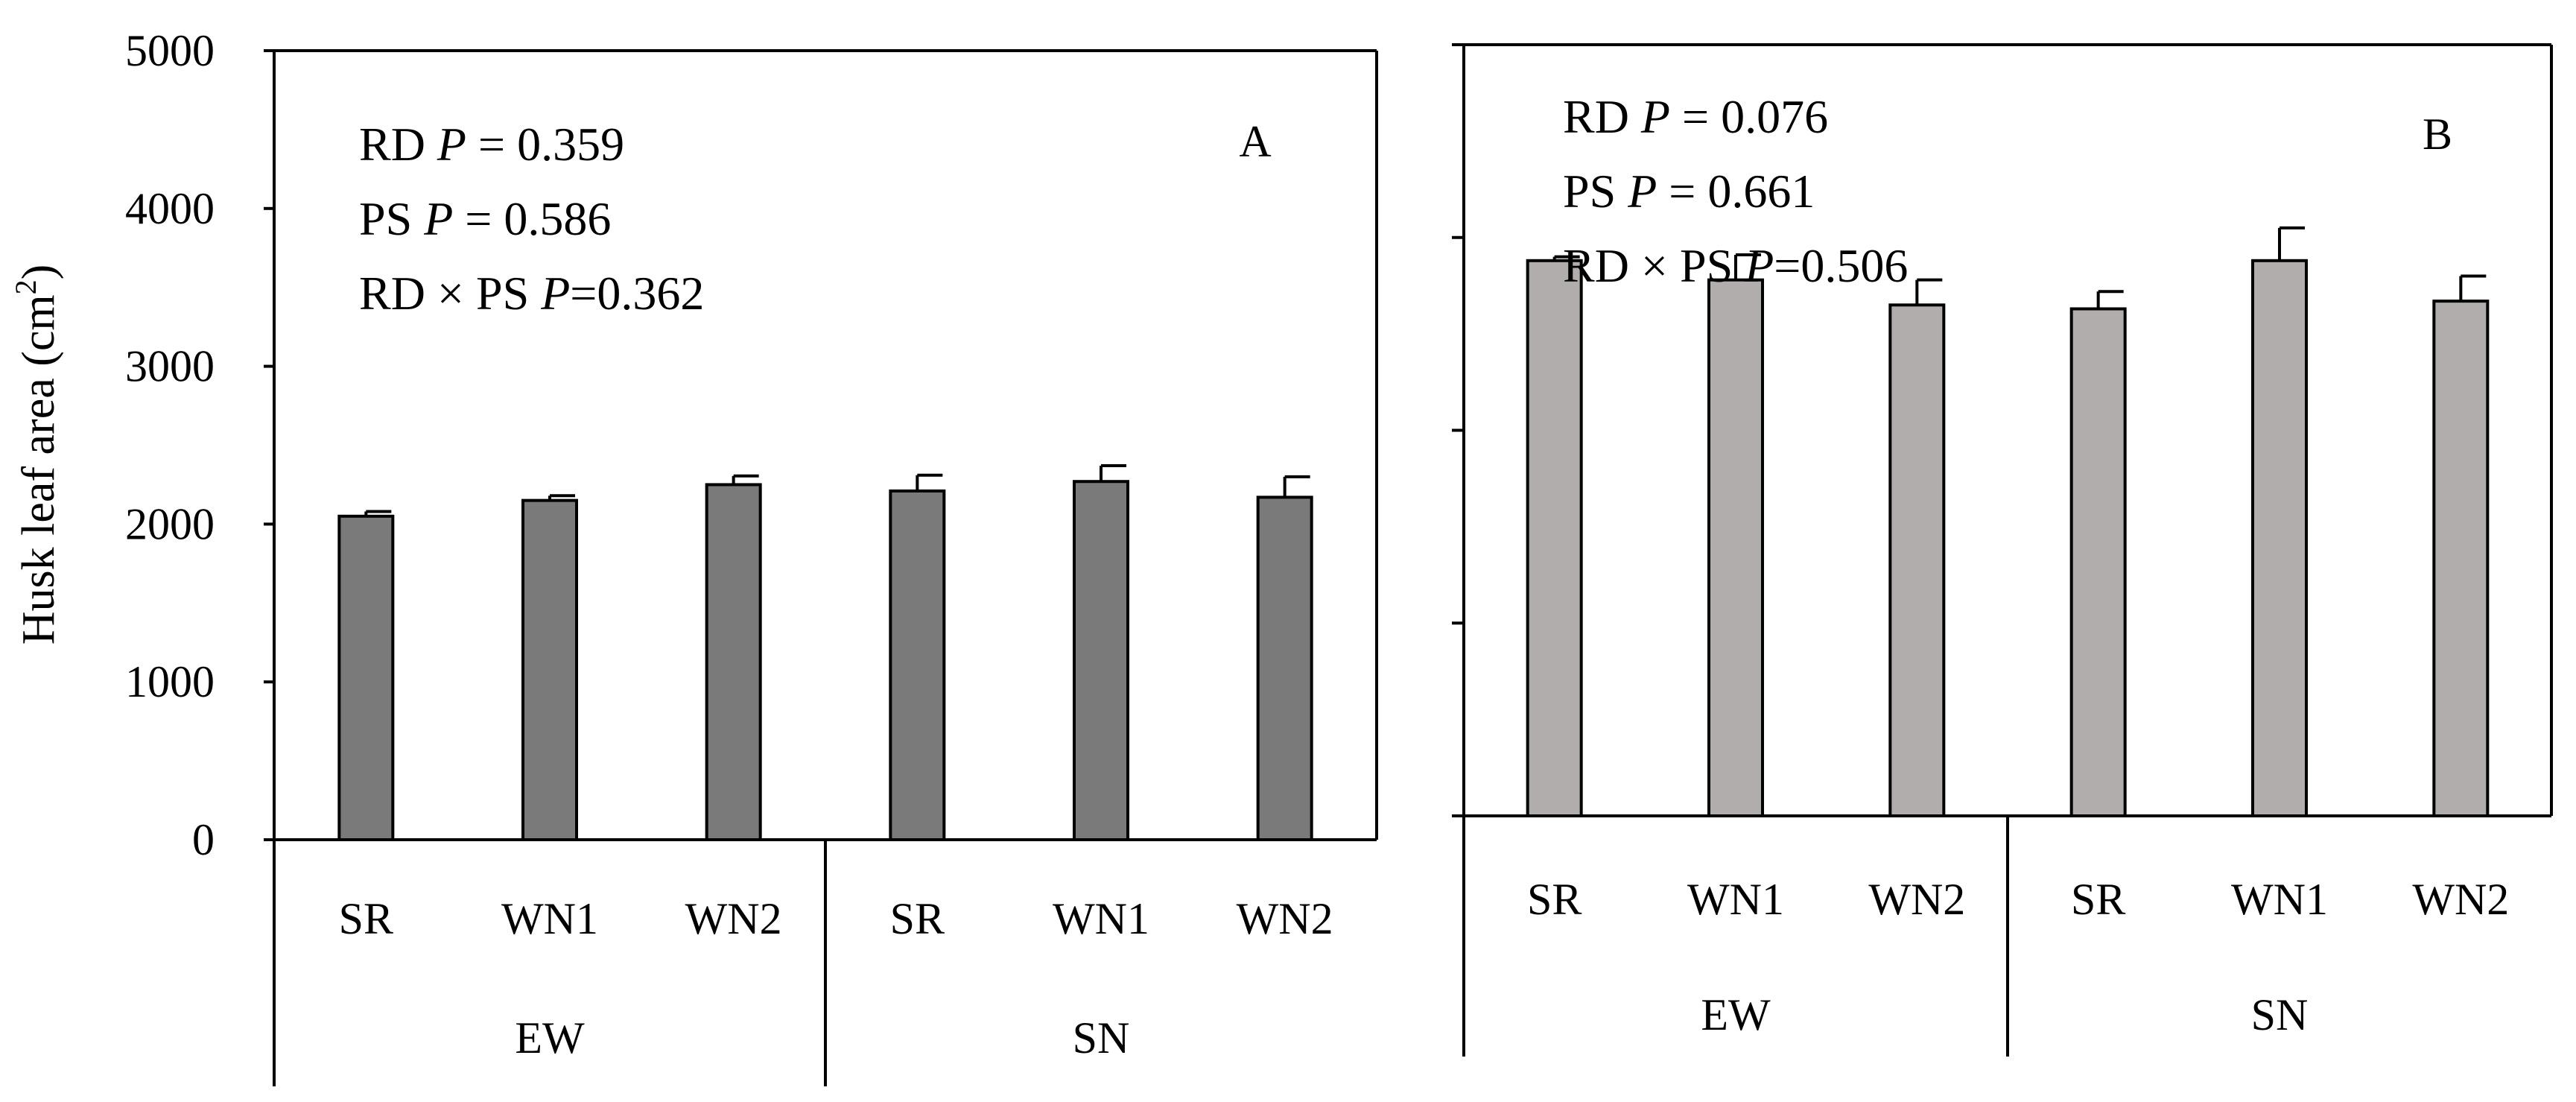  I want to click on stat-annotation: RD × PS P=0.506, so click(1736, 265).